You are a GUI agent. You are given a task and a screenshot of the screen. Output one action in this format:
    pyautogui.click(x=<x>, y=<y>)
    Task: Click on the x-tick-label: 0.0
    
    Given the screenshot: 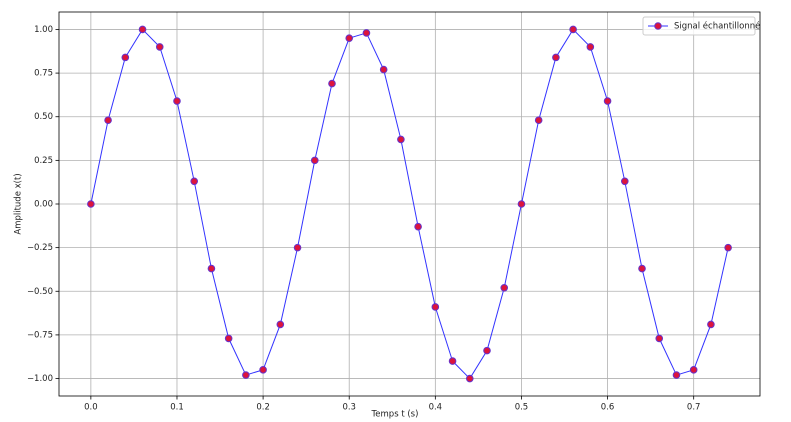 What is the action you would take?
    pyautogui.click(x=91, y=408)
    